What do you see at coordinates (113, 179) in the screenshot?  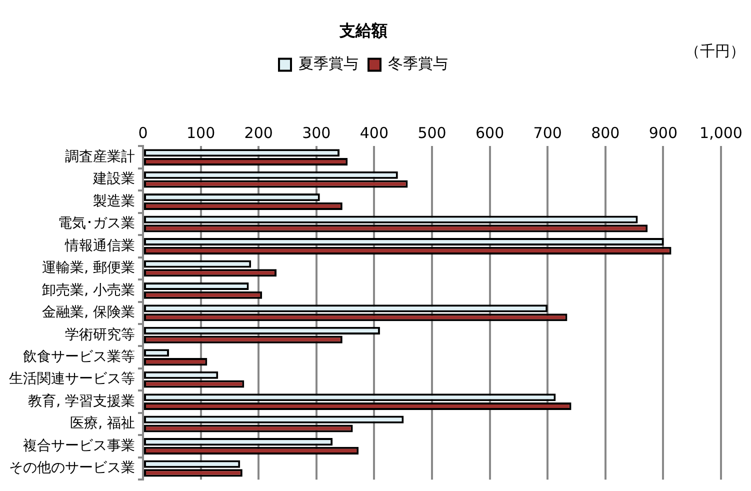 I see `y-tick-label: 建設業` at bounding box center [113, 179].